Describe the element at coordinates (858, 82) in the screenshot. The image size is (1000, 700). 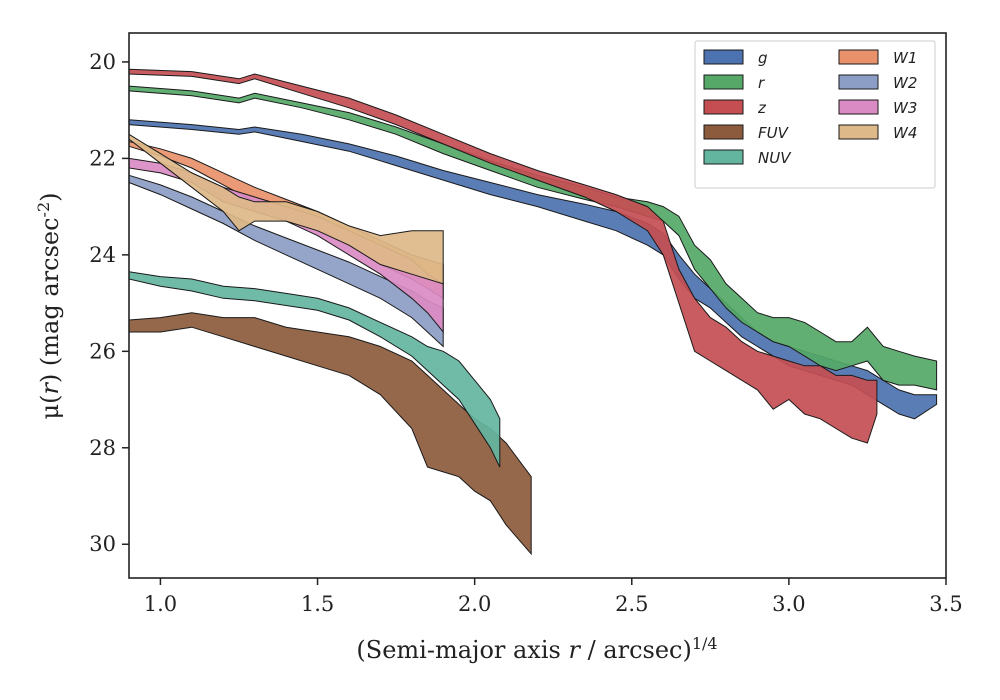
I see `legend-swatch-w2` at that location.